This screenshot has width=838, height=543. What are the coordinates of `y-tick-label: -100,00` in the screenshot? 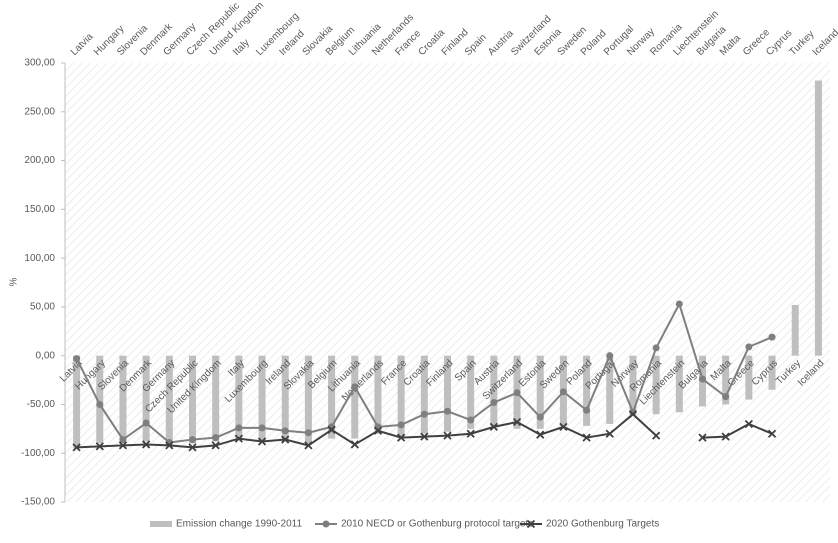 It's located at (38, 453).